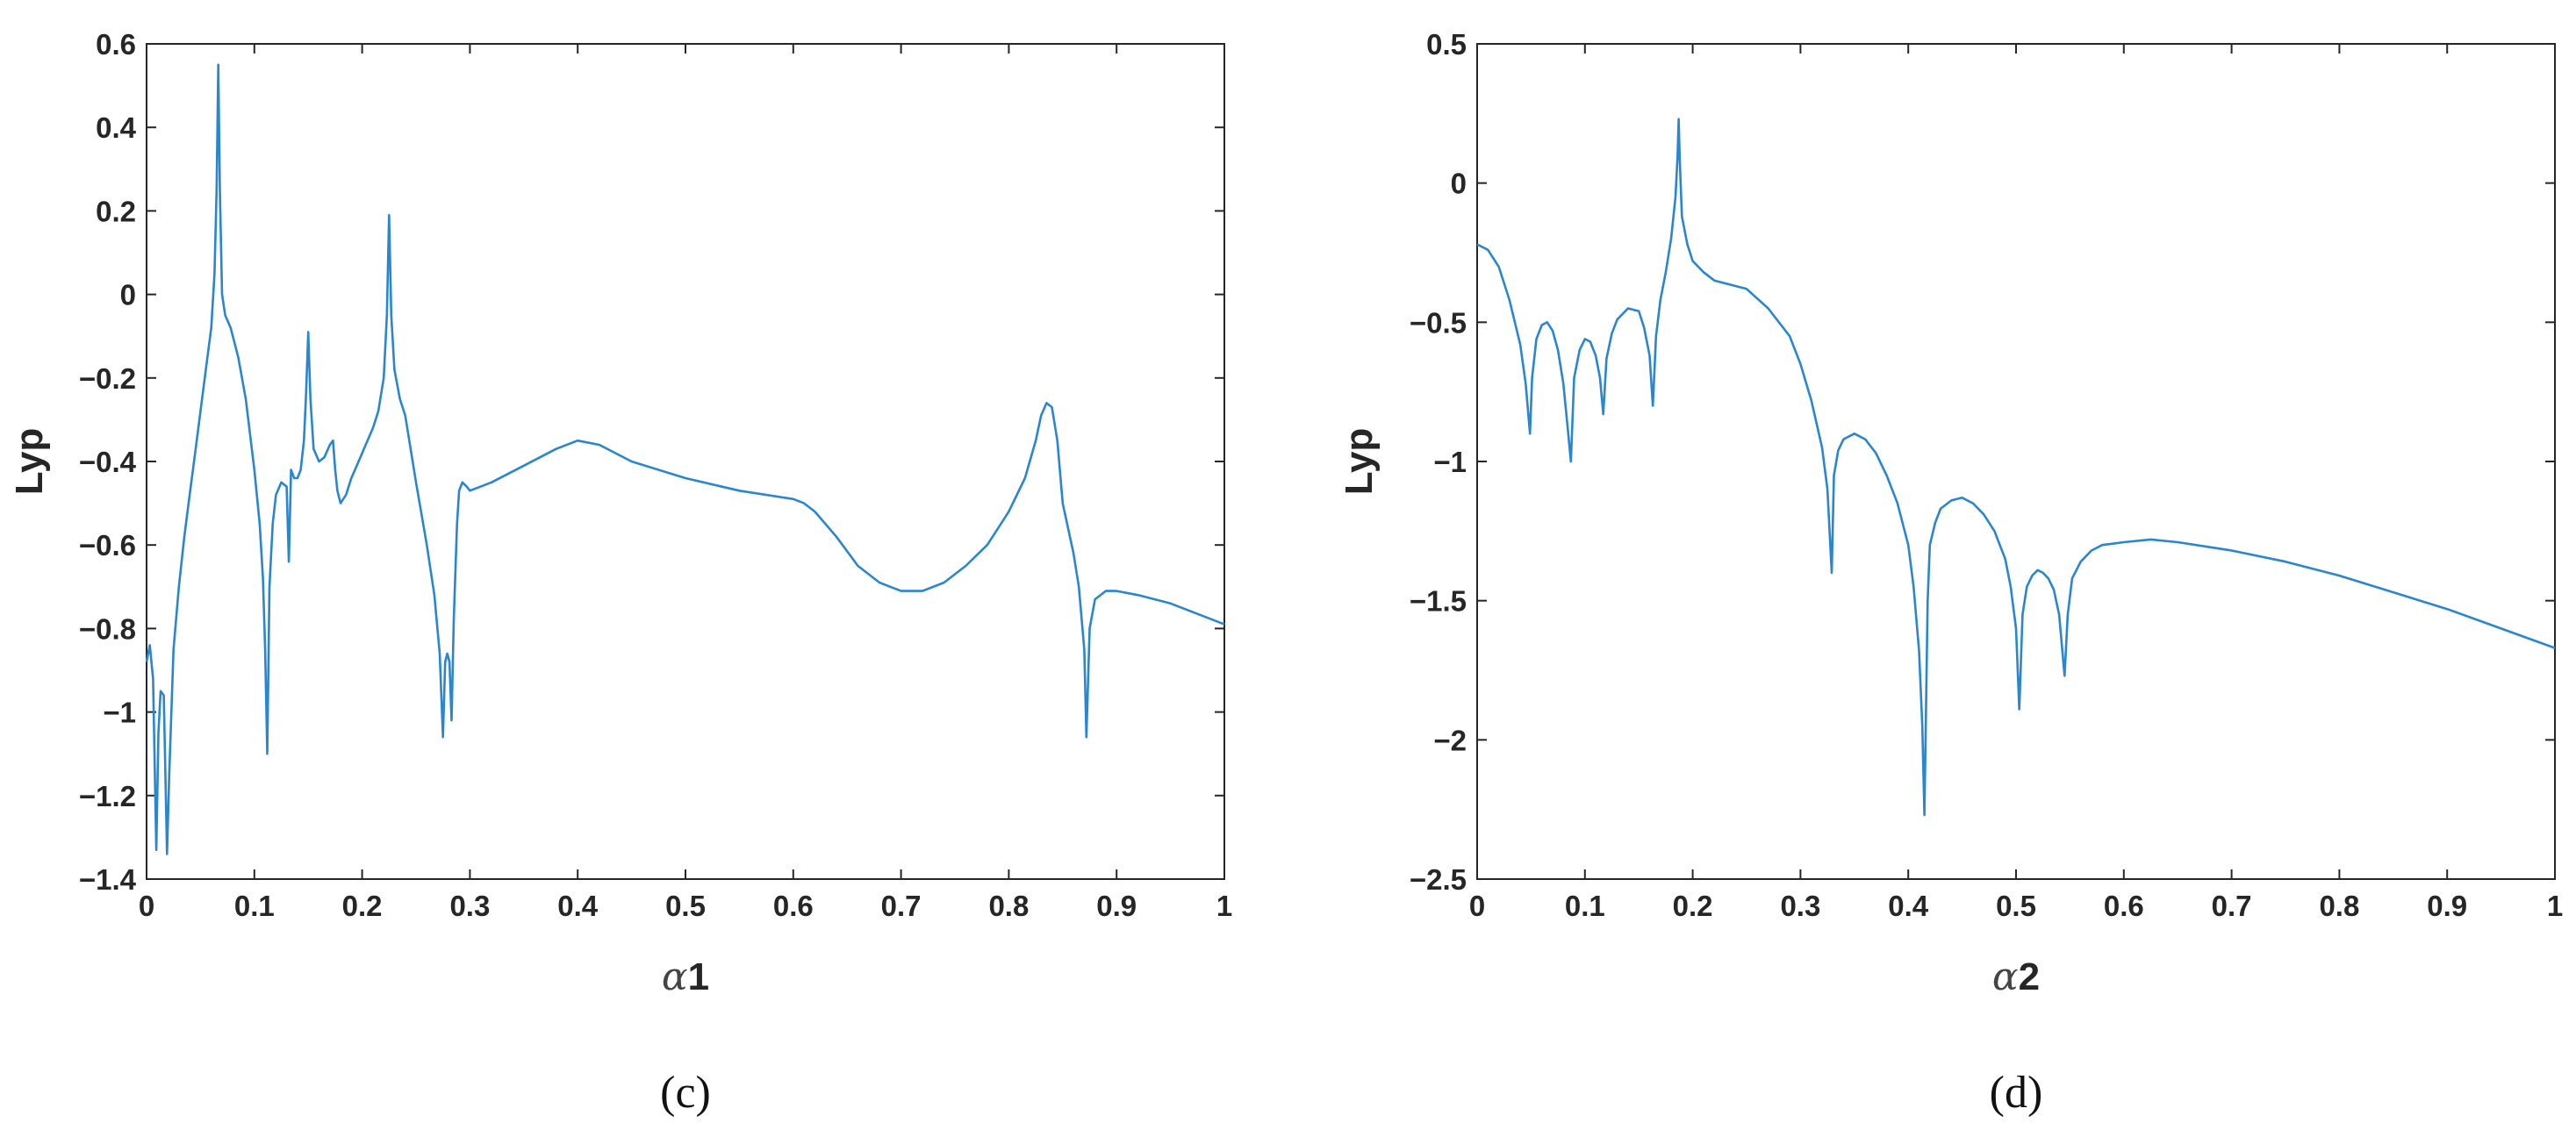  Describe the element at coordinates (685, 1093) in the screenshot. I see `panel-c-caption: (c)` at that location.